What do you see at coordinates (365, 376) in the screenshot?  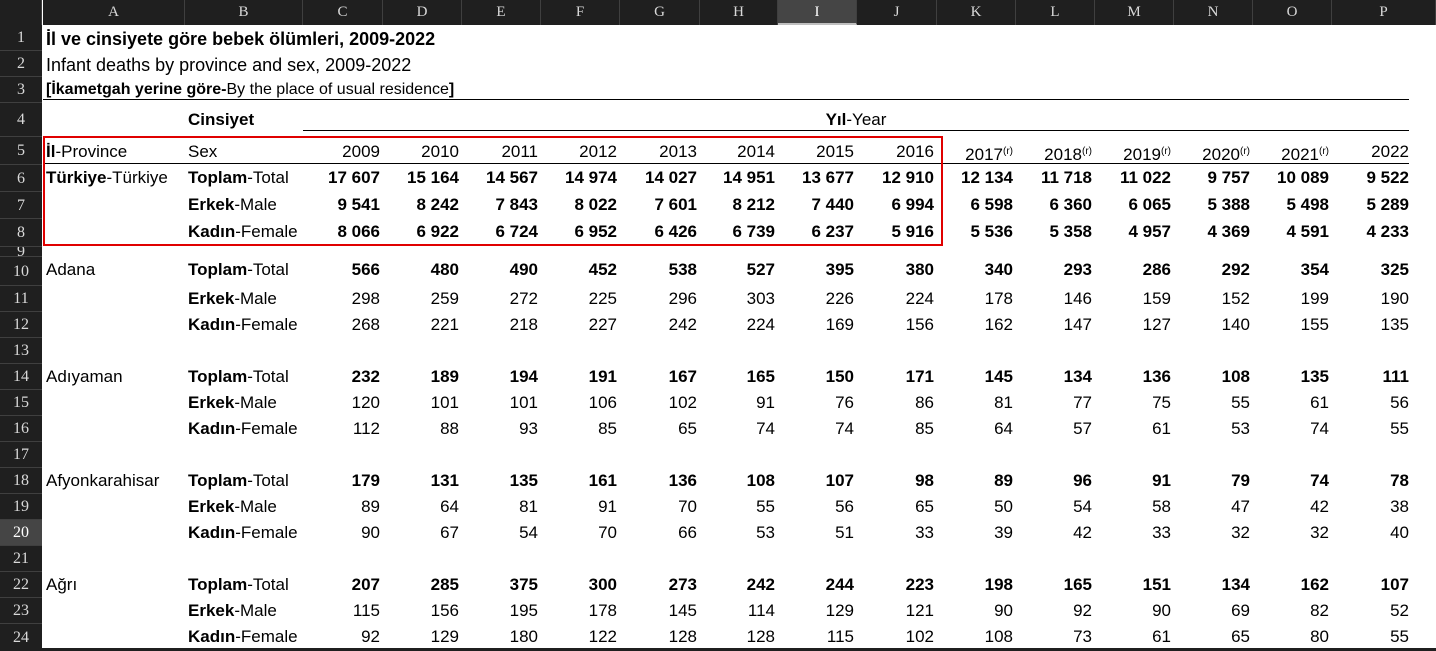 I see `data-cell: 232` at bounding box center [365, 376].